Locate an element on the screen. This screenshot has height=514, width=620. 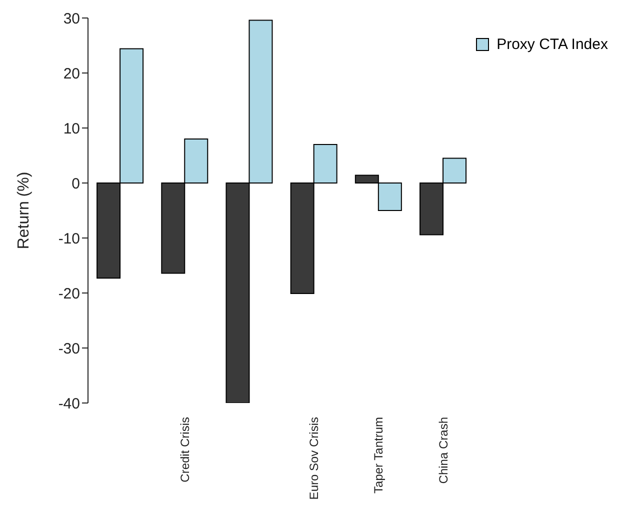
x-tick-label: Euro Sov Crisis is located at coordinates (314, 458).